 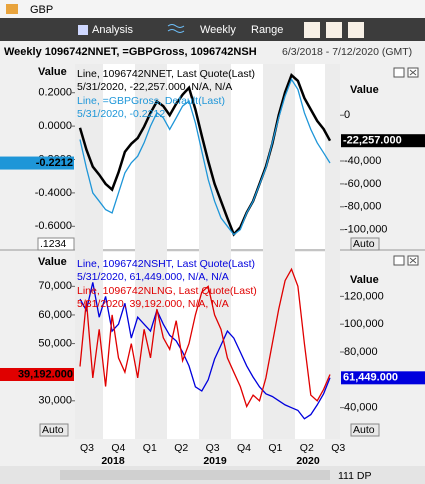 I want to click on data-points: 111 DP, so click(x=354, y=476).